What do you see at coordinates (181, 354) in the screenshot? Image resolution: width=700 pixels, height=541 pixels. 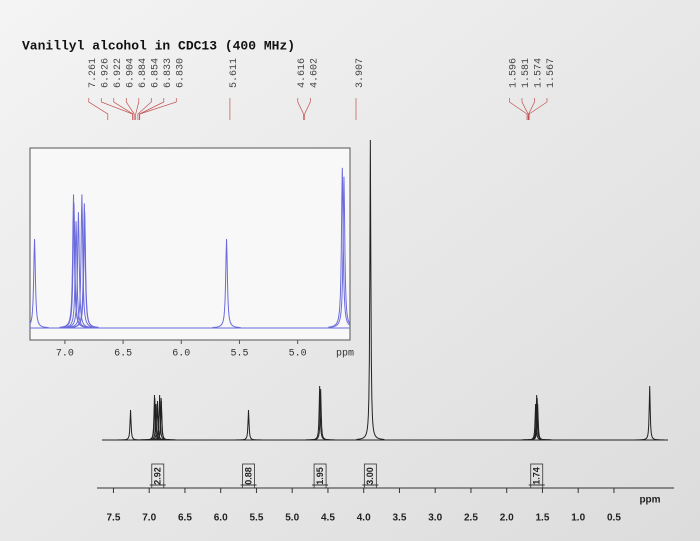 I see `inset-tick-label: 6.0` at bounding box center [181, 354].